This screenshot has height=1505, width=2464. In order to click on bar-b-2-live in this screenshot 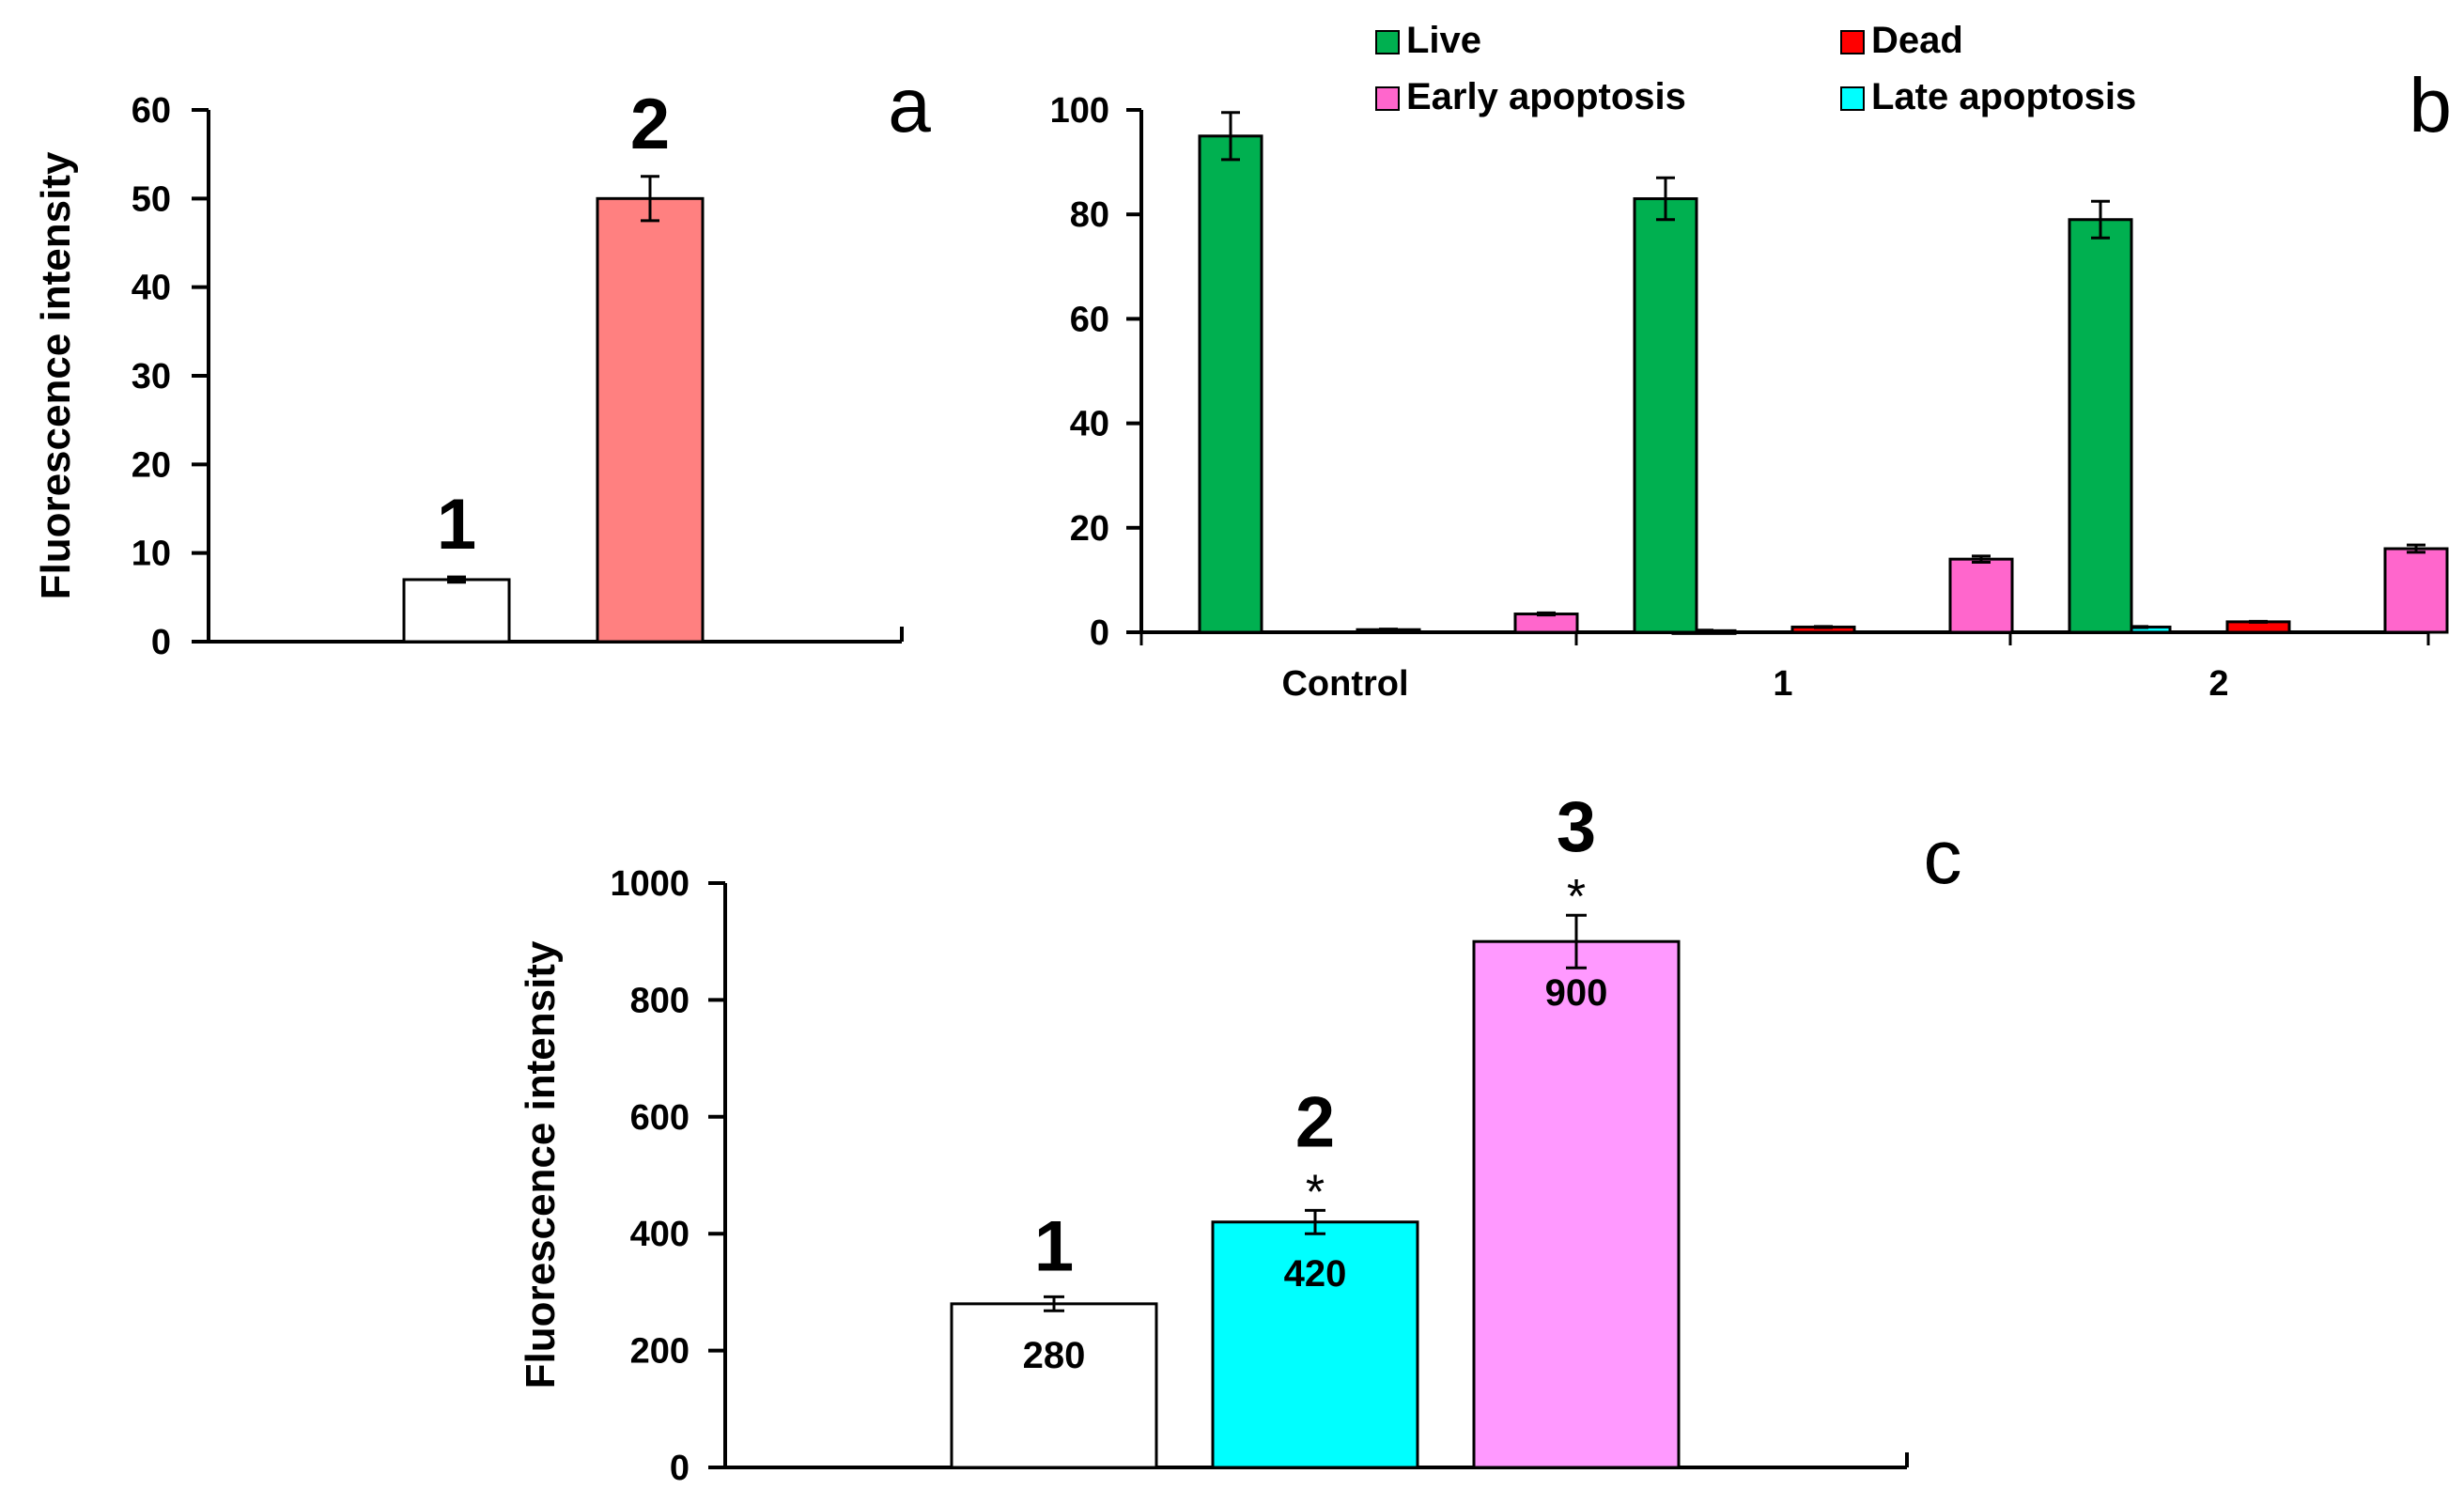, I will do `click(2100, 426)`.